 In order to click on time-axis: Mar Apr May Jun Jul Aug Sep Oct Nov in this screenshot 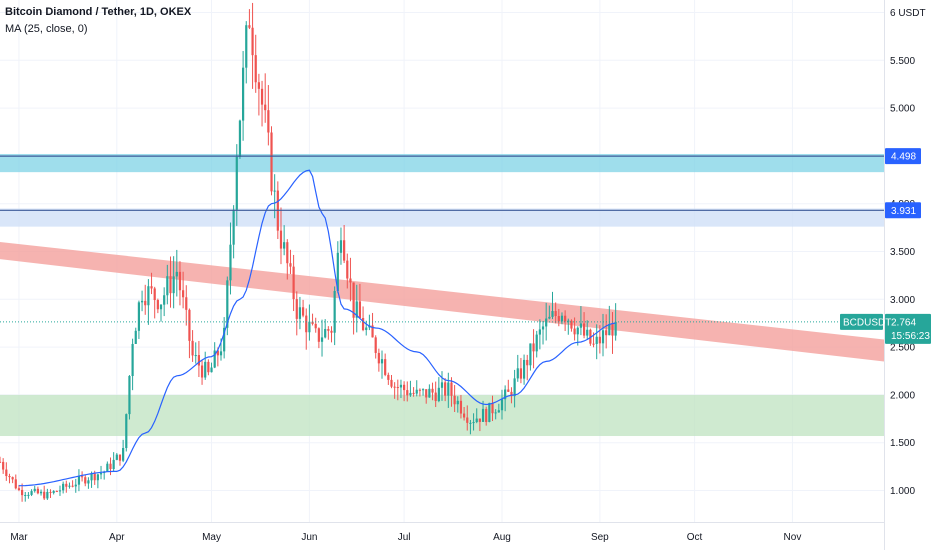, I will do `click(405, 537)`.